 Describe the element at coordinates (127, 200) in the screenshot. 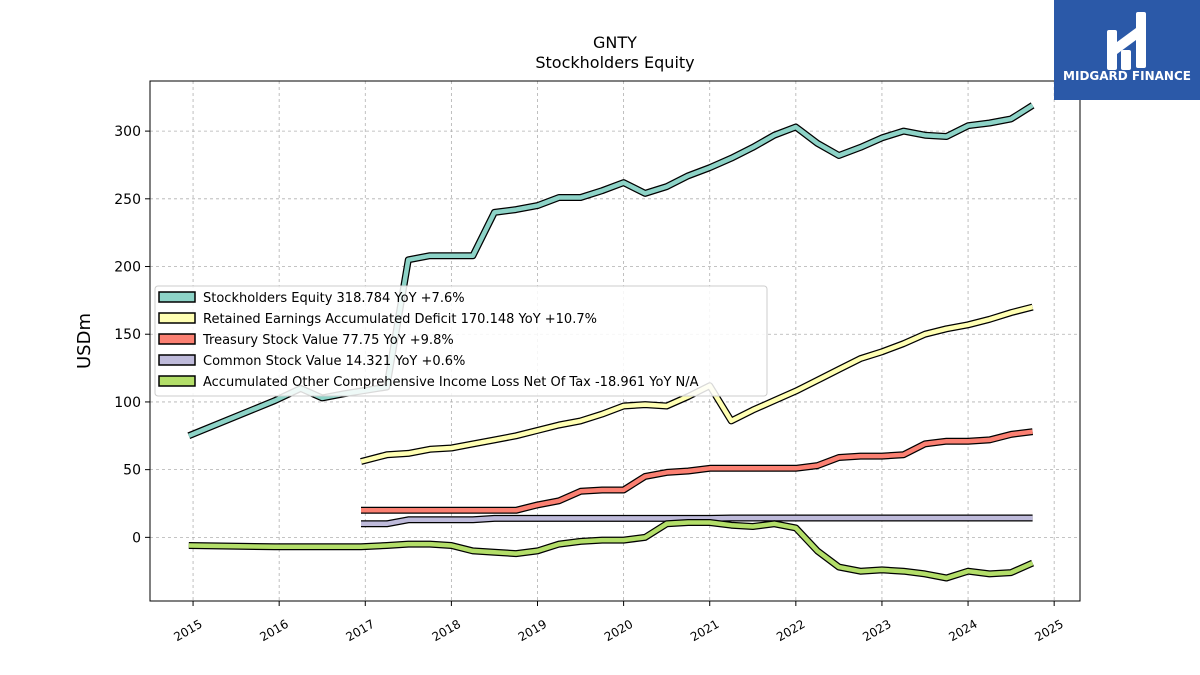

I see `y-tick-label: 250` at that location.